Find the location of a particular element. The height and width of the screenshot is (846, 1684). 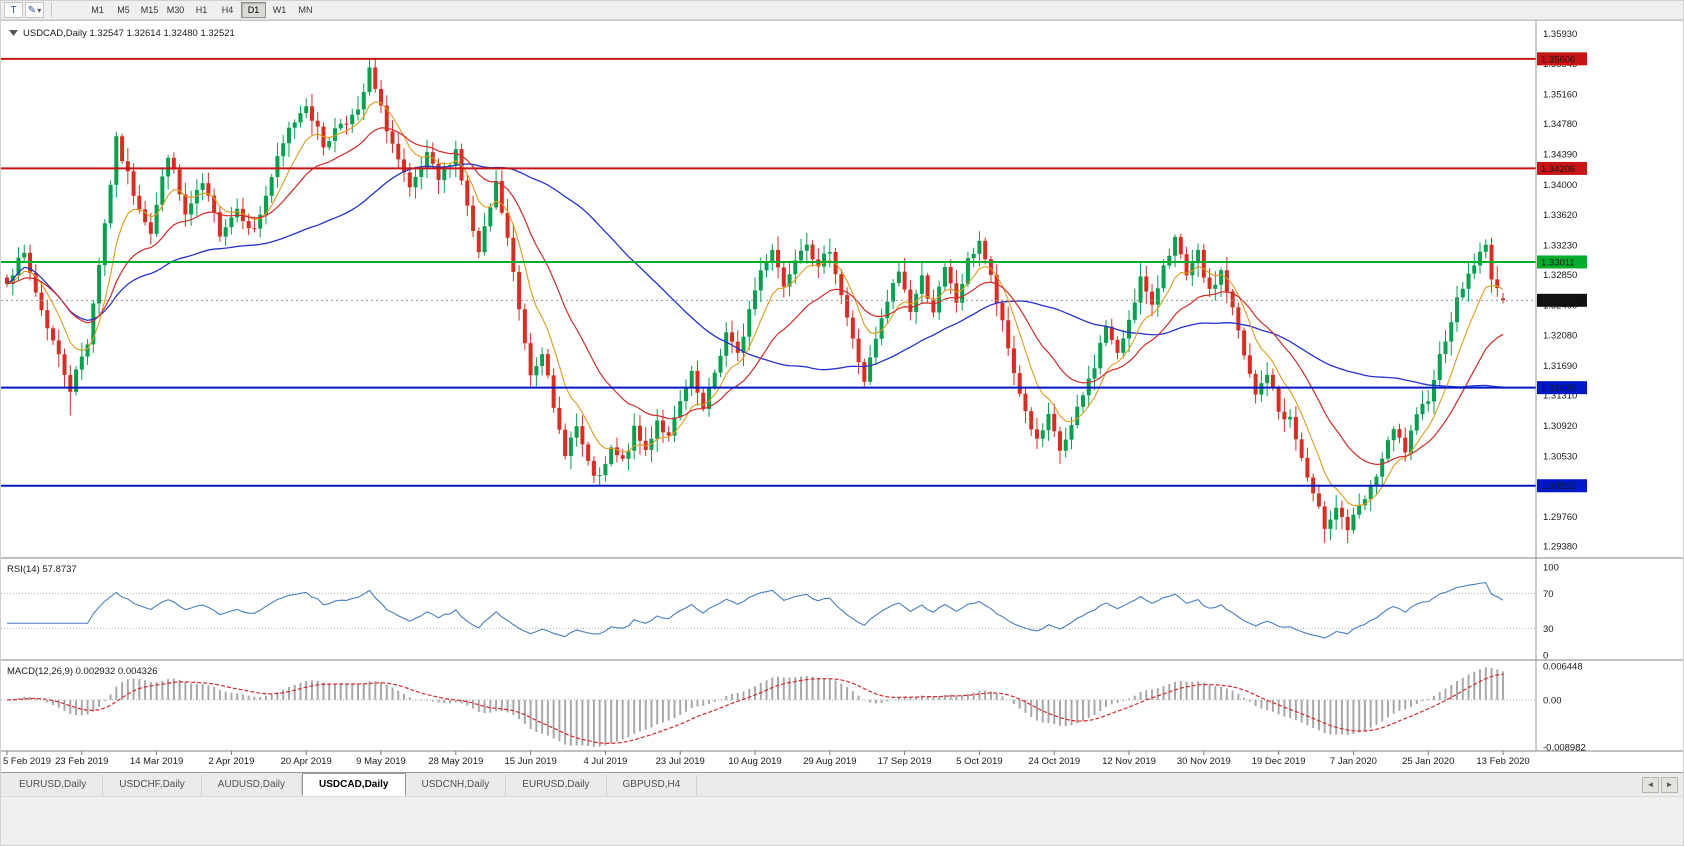

drawing-tools-button: ✎ ▾ is located at coordinates (34, 10).